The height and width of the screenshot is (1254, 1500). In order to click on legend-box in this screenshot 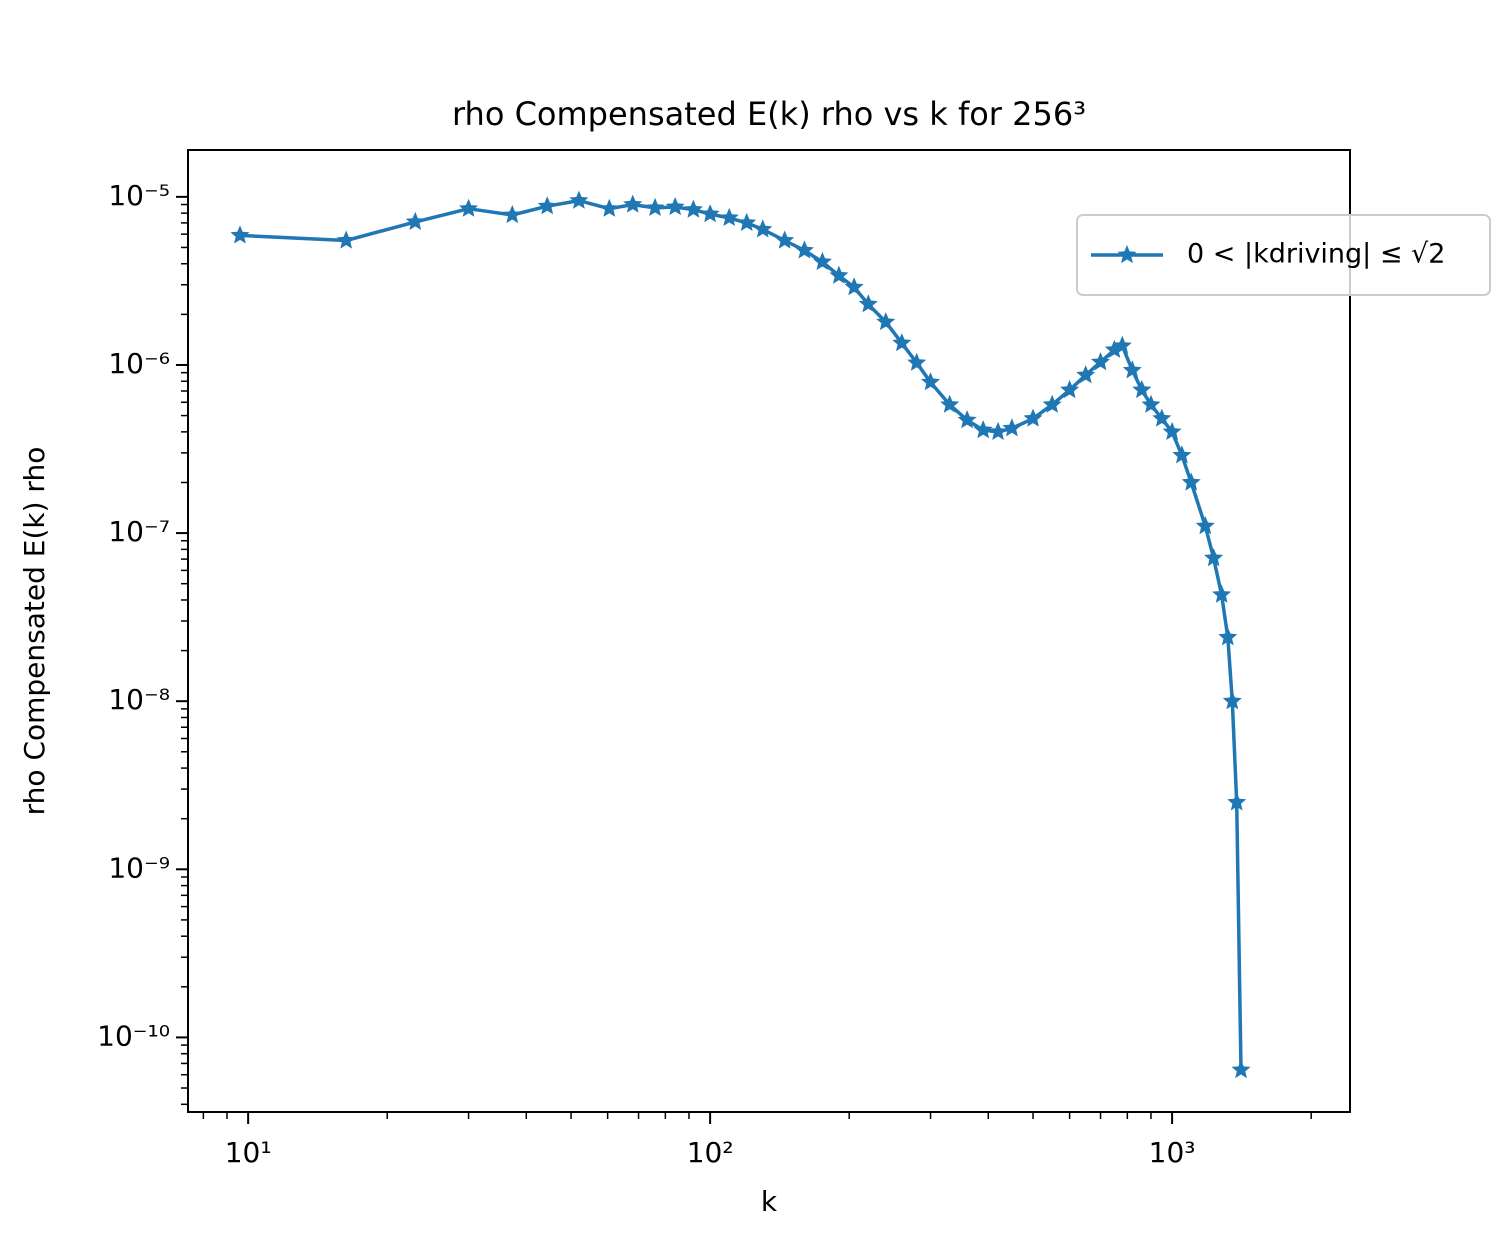, I will do `click(1283, 255)`.